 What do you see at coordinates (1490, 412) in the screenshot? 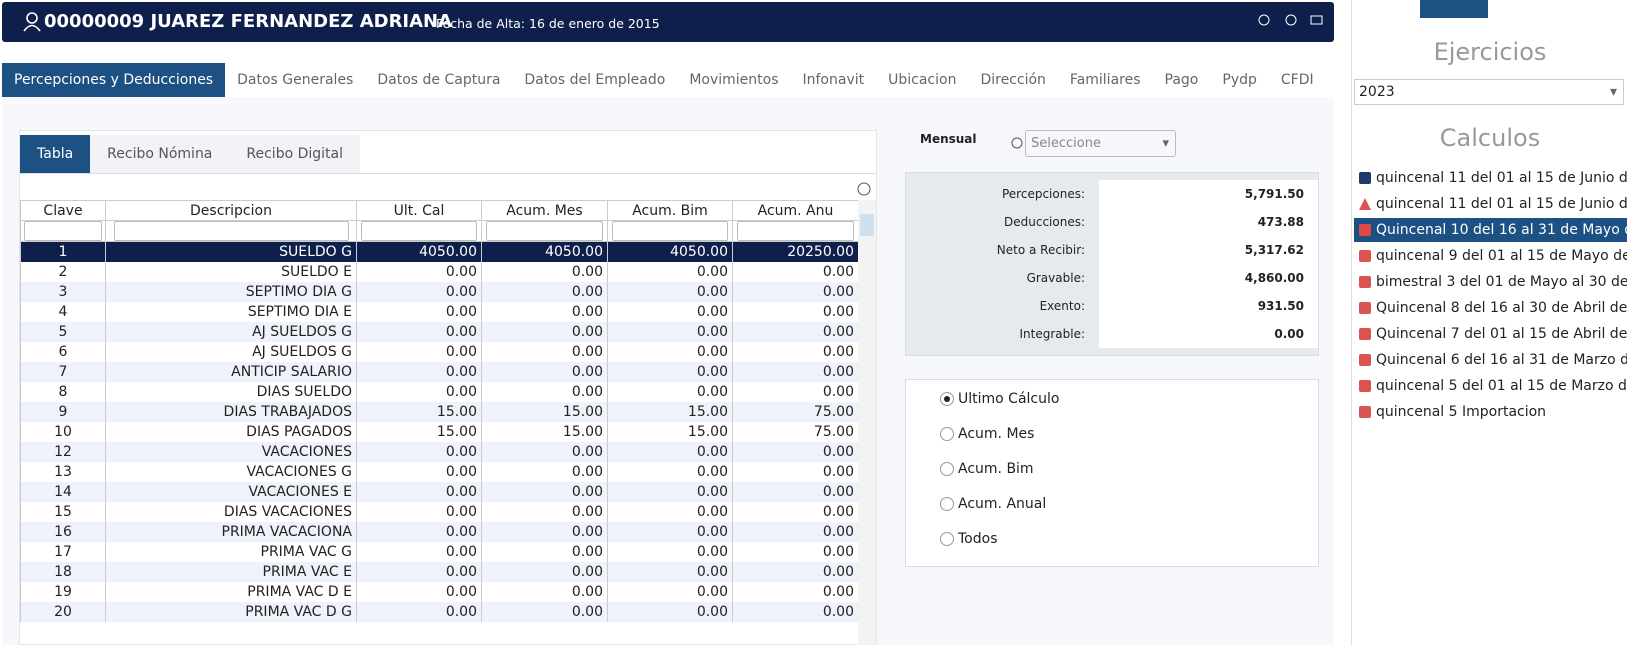
I see `calc-item: quincenal 5 Importacion` at bounding box center [1490, 412].